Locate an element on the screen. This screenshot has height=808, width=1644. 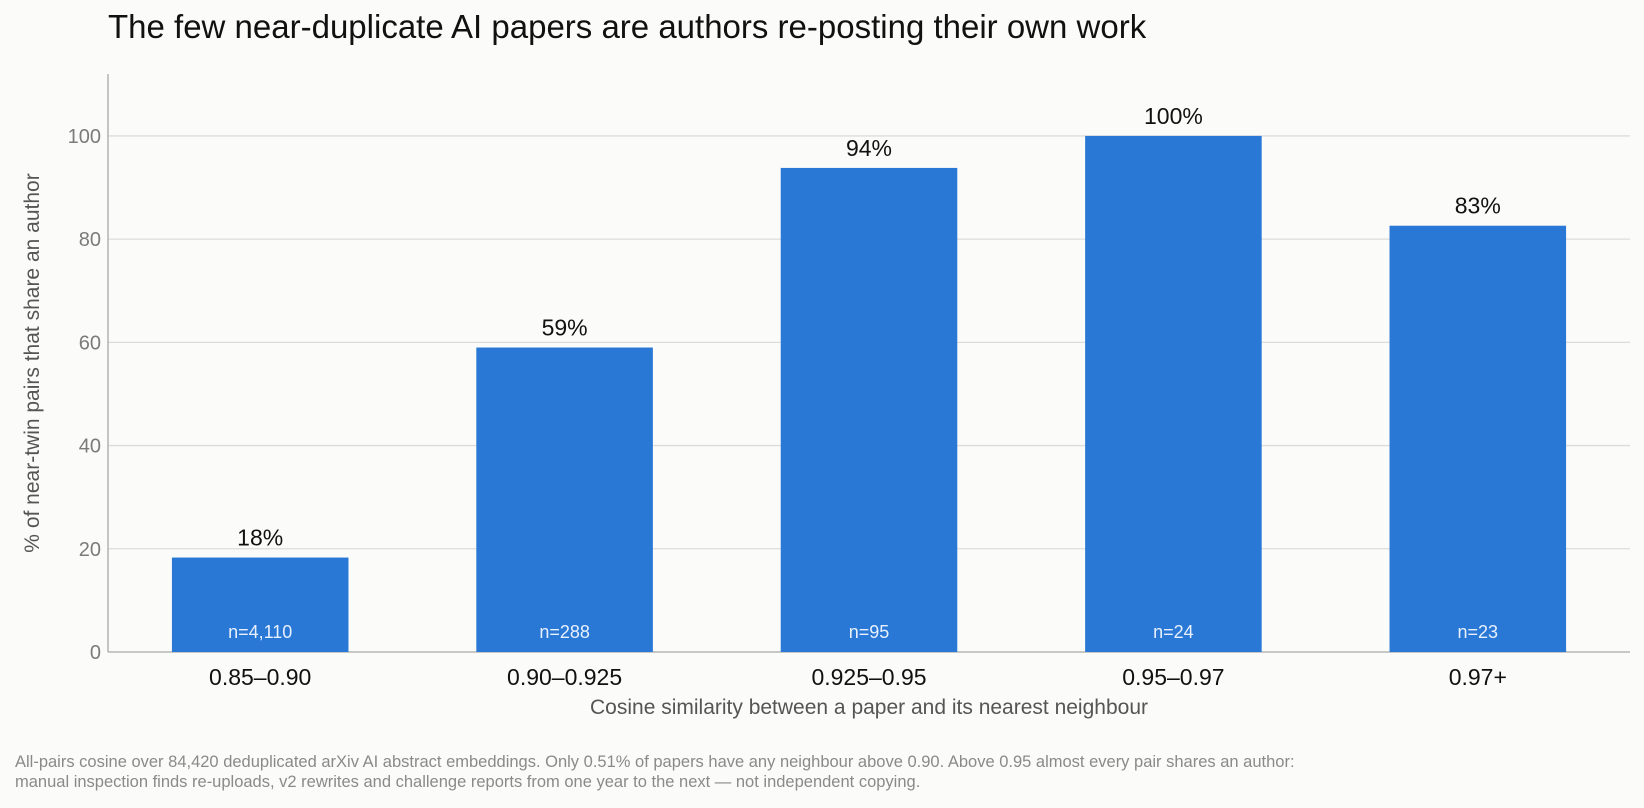
x-tick-label: 0.95–0.97 is located at coordinates (1173, 677).